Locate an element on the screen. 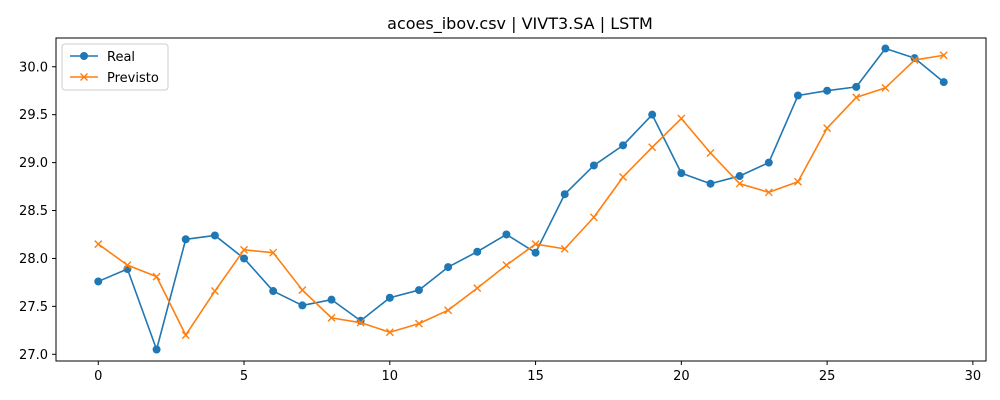  x-tick-label: 30 is located at coordinates (973, 376).